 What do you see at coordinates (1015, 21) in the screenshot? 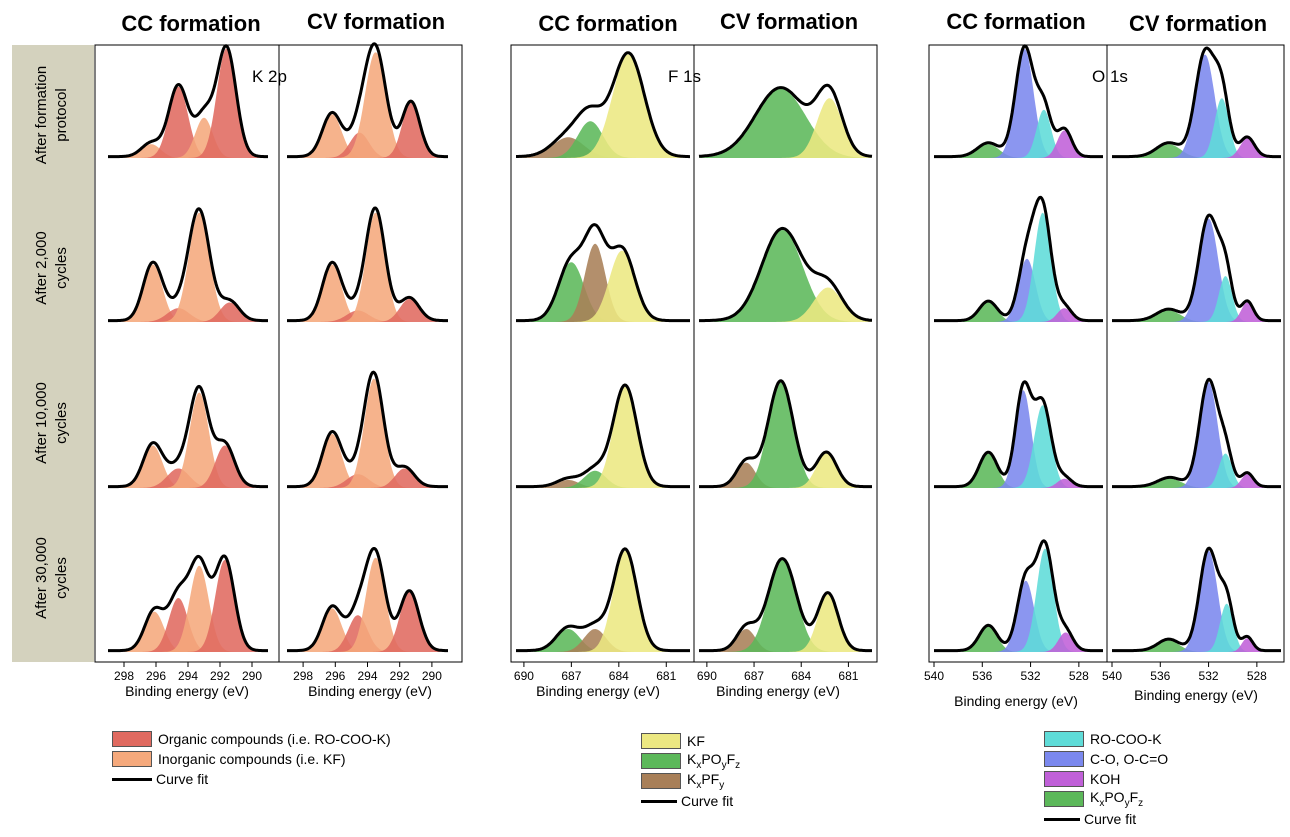
I see `col-title-o1s-cc: CC formation` at bounding box center [1015, 21].